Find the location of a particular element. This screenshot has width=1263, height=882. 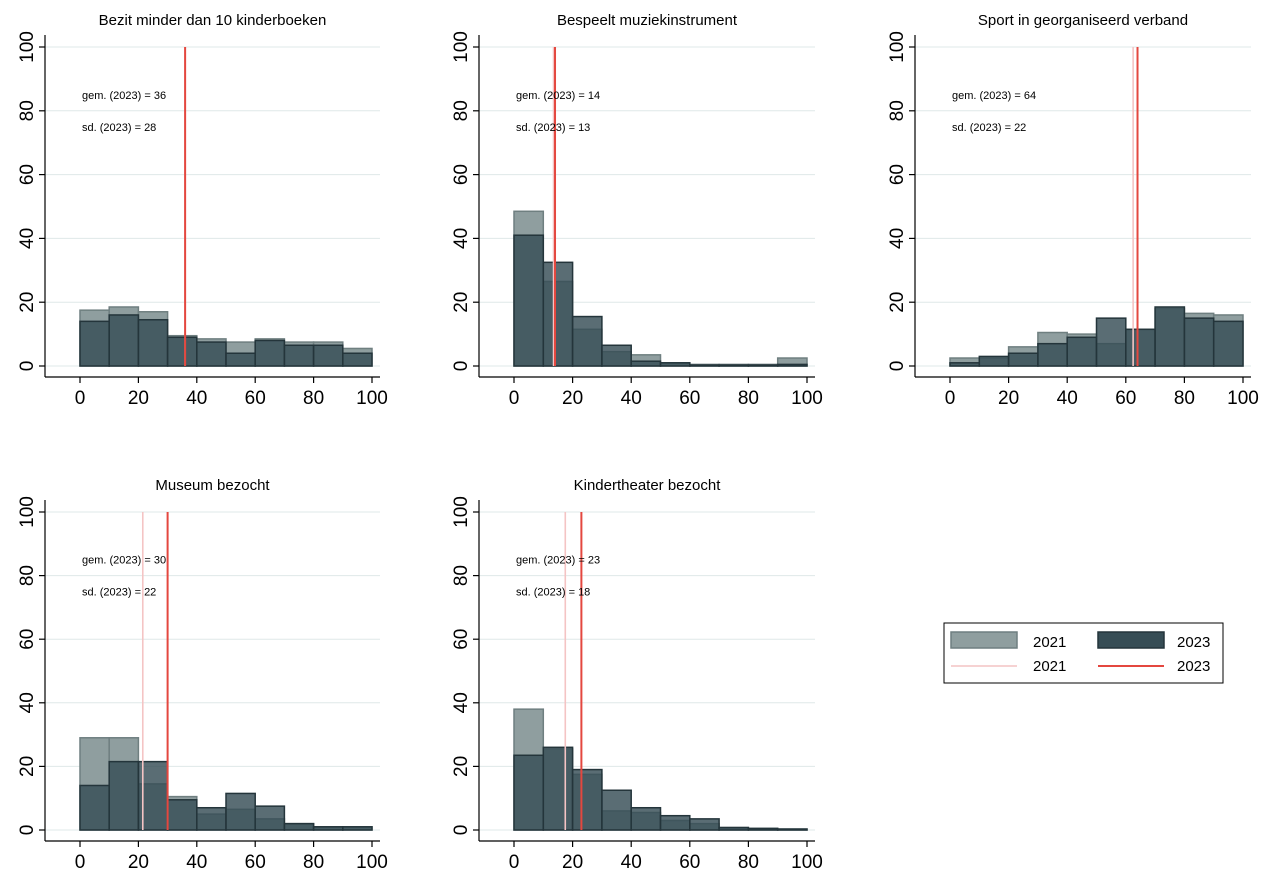

legend-item-bar-2023: 2023 is located at coordinates (1153, 641).